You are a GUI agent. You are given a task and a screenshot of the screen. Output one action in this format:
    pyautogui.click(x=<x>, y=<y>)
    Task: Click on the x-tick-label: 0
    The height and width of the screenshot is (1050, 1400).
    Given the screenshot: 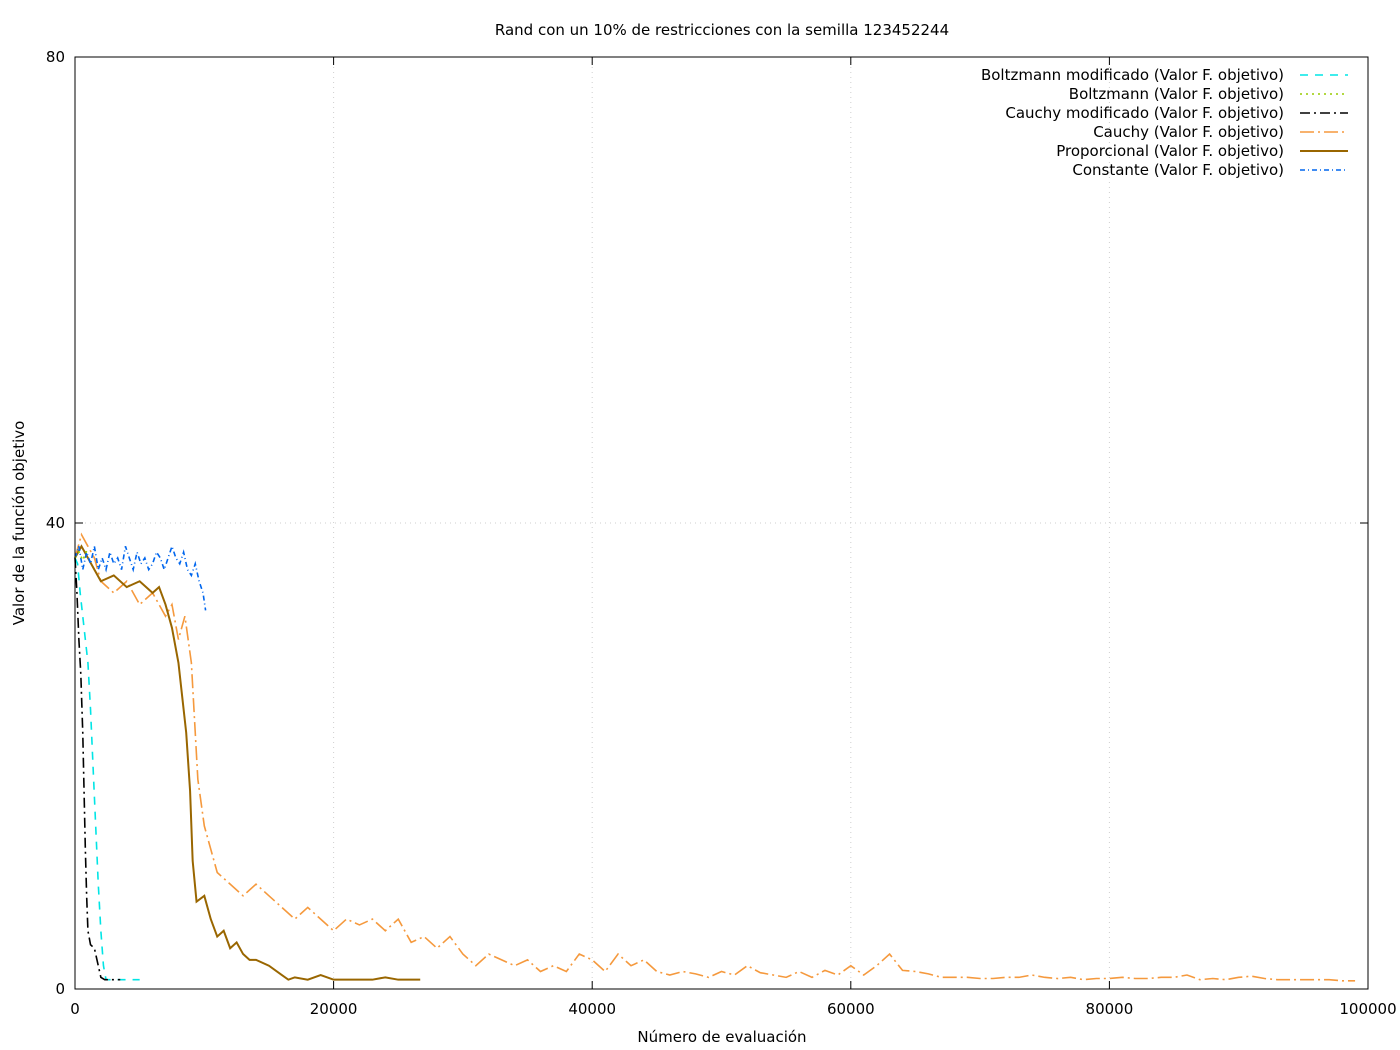 What is the action you would take?
    pyautogui.click(x=75, y=1009)
    